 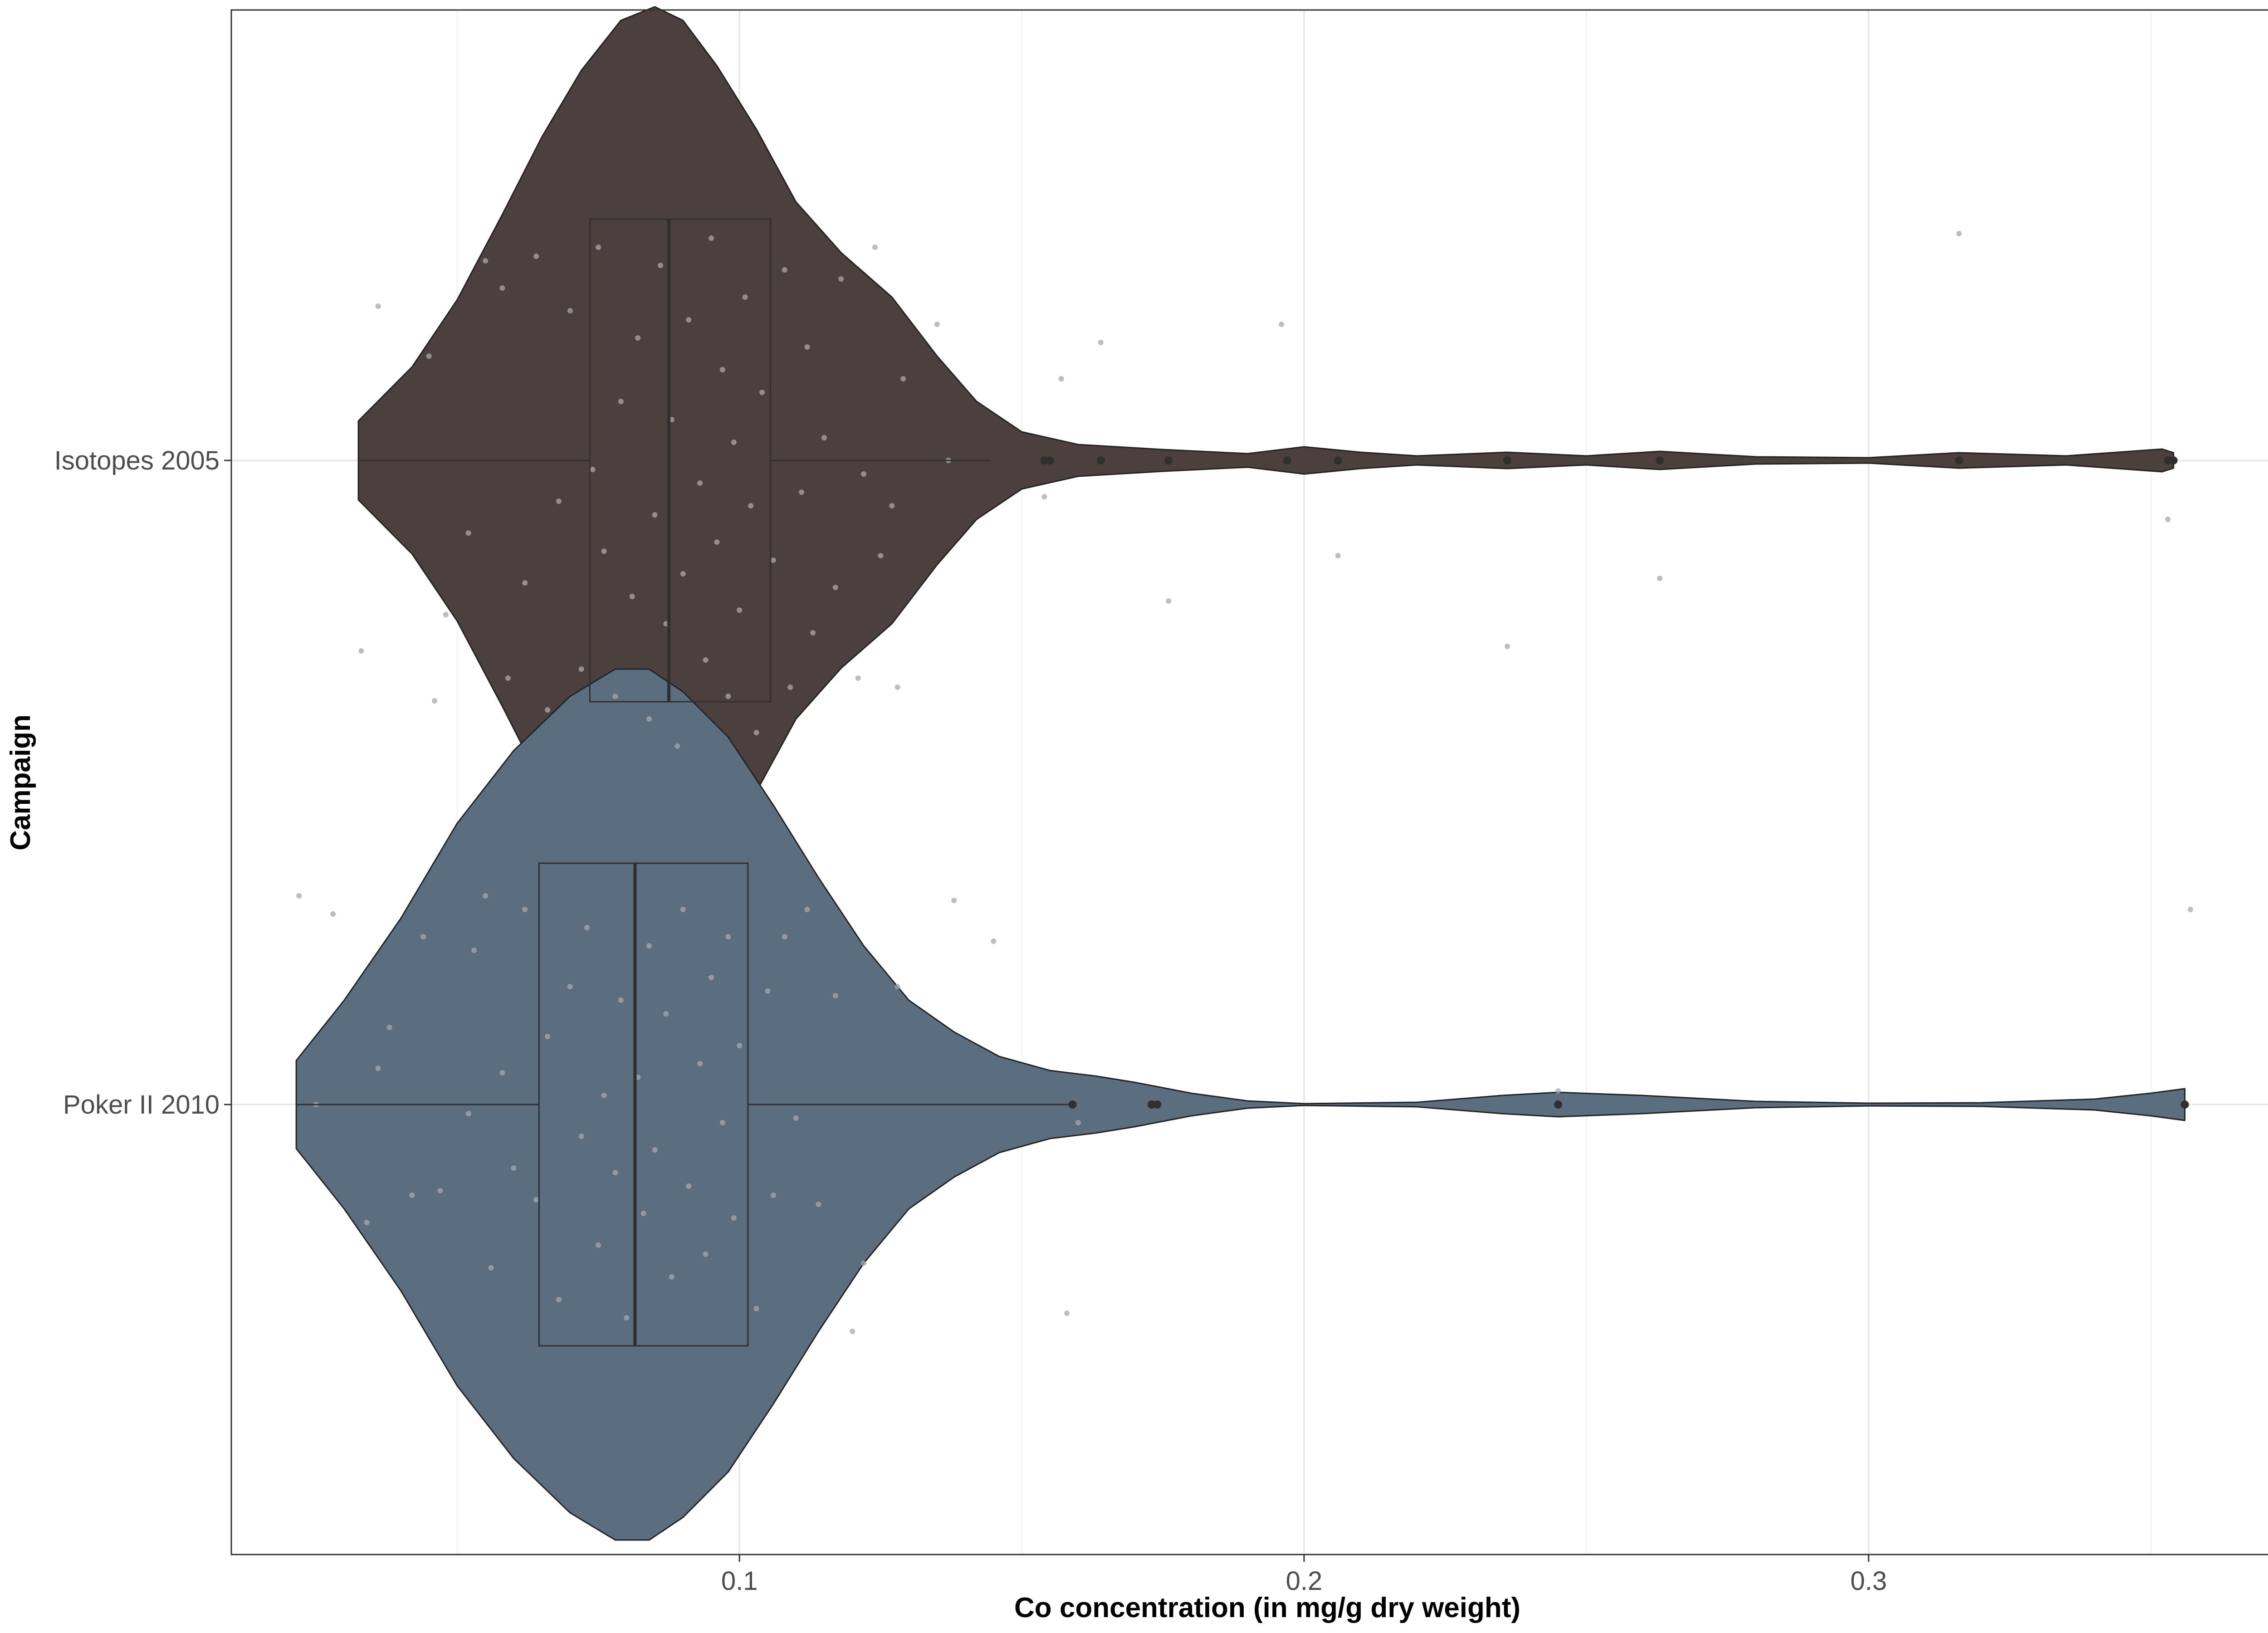 What do you see at coordinates (1304, 1581) in the screenshot?
I see `x-tick-label: 0.2` at bounding box center [1304, 1581].